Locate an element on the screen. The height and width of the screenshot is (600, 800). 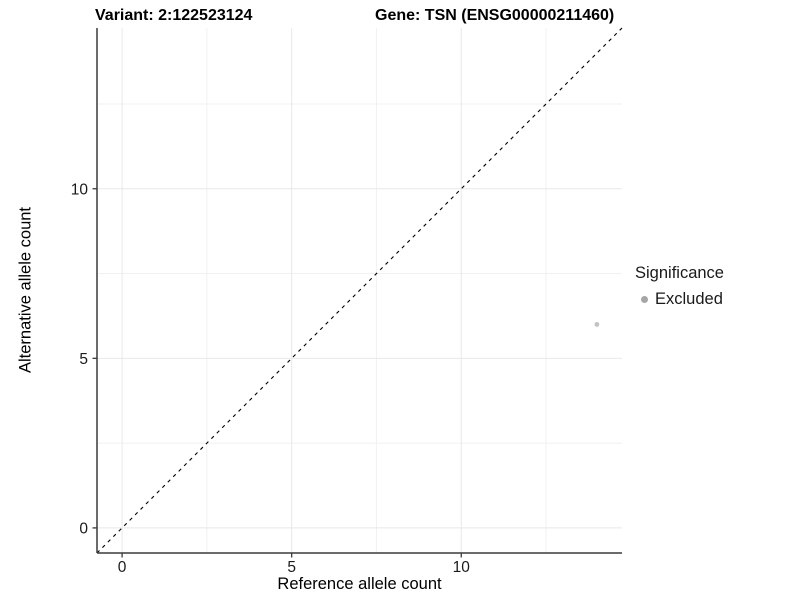
variant-title: Variant: 2:122523124 is located at coordinates (174, 15).